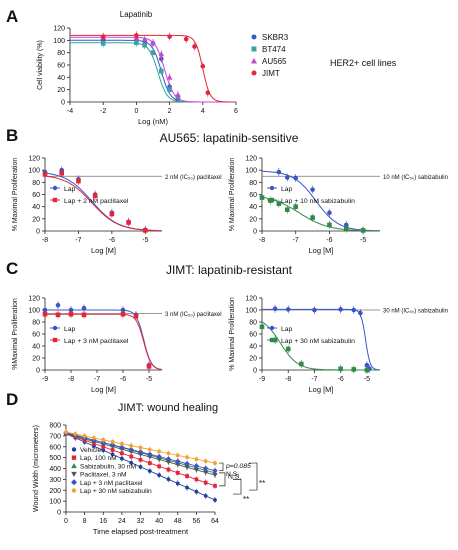 This screenshot has height=550, width=458. What do you see at coordinates (66, 521) in the screenshot?
I see `x-tick-label: 0` at bounding box center [66, 521].